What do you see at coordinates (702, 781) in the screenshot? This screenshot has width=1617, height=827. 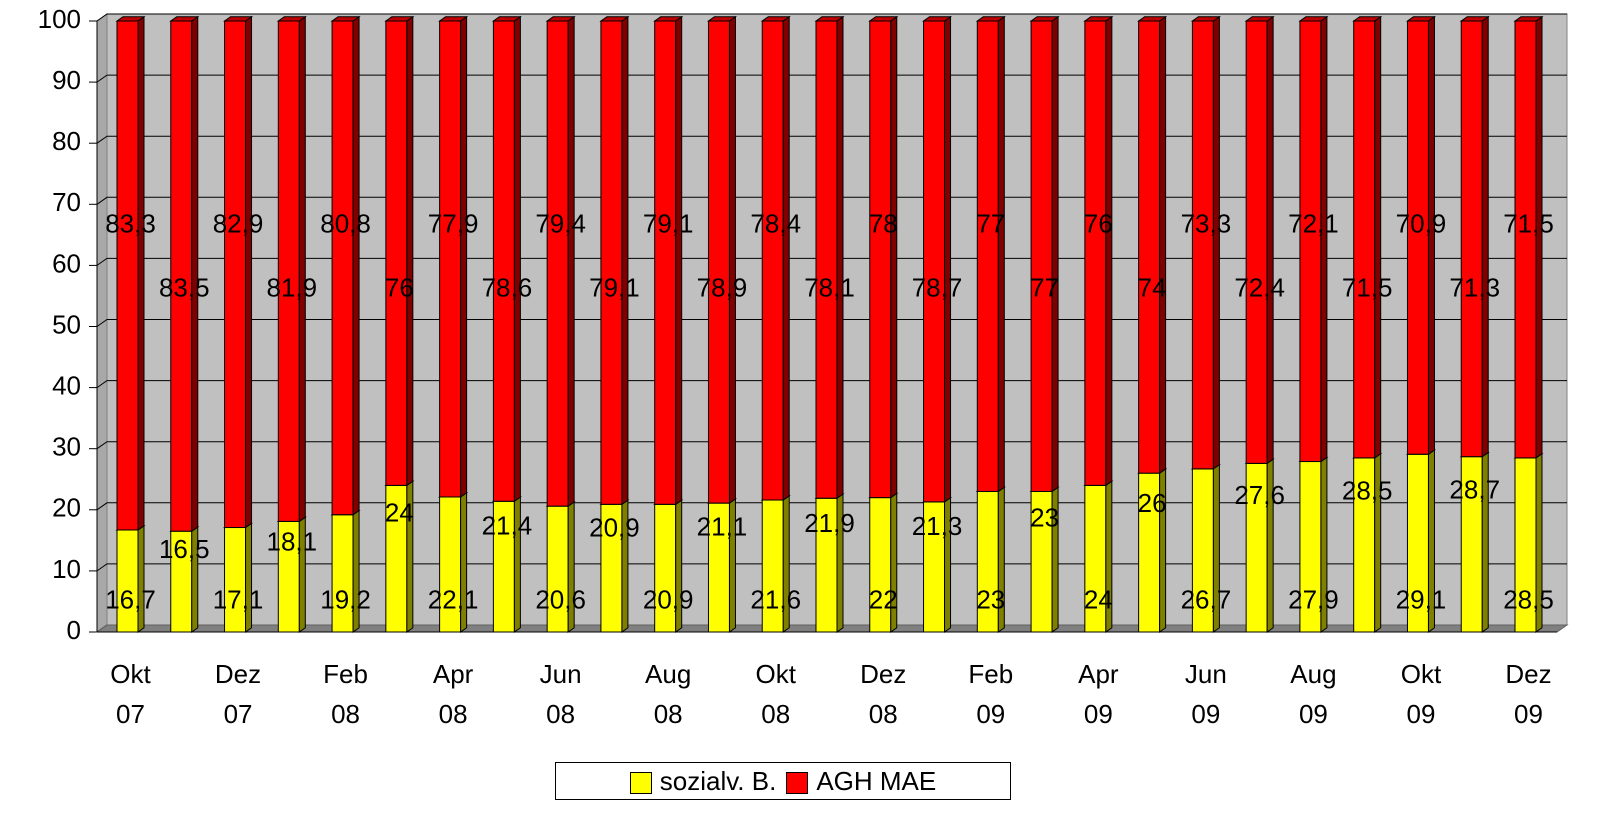 I see `legend-item: sozialv. B.` at bounding box center [702, 781].